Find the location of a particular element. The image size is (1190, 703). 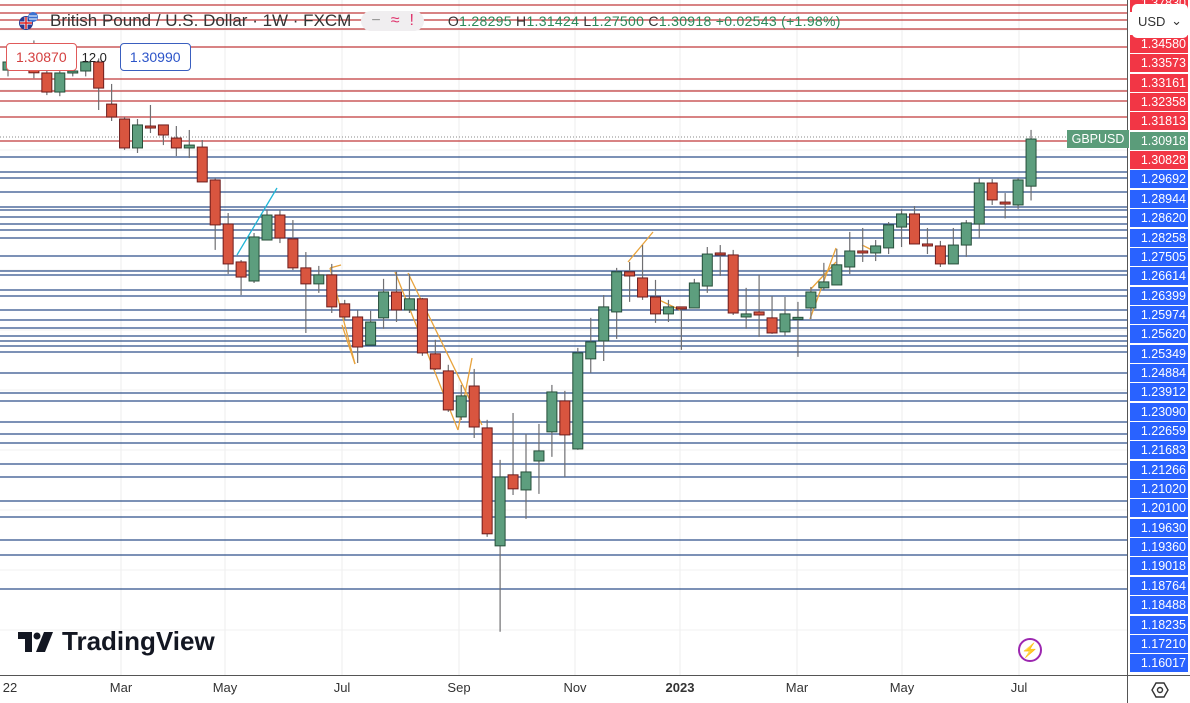

time-axis: 22 Mar May Jul Sep Nov 2023 Mar May Jul is located at coordinates (563, 689).